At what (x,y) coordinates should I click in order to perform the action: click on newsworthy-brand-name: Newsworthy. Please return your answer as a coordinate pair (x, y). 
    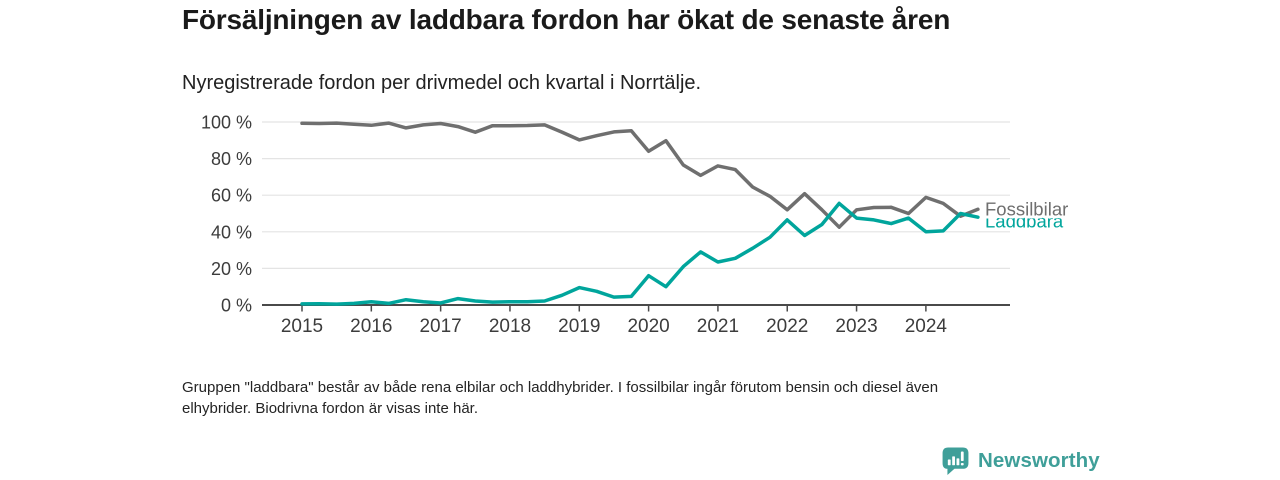
    Looking at the image, I should click on (1039, 460).